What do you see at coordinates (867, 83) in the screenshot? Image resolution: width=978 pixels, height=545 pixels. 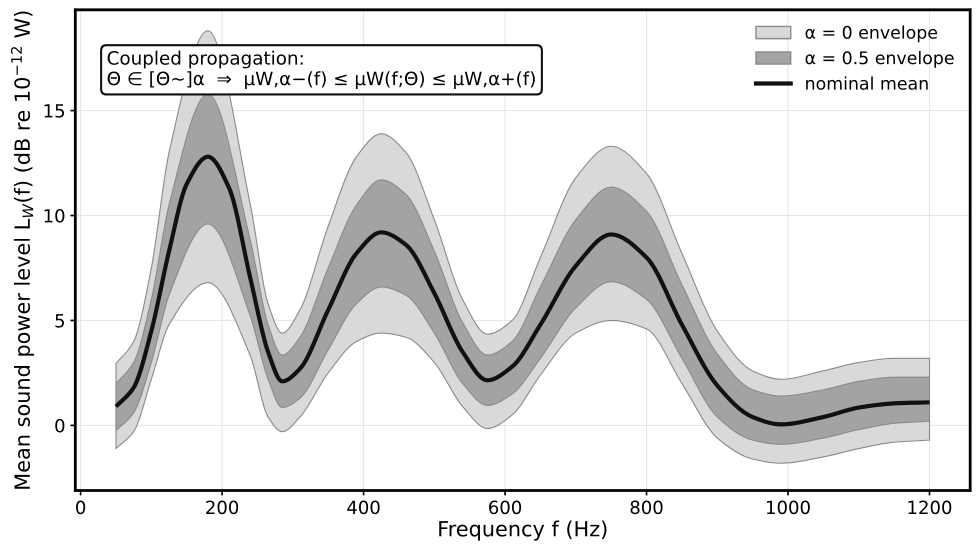 I see `legend-label: nominal mean` at bounding box center [867, 83].